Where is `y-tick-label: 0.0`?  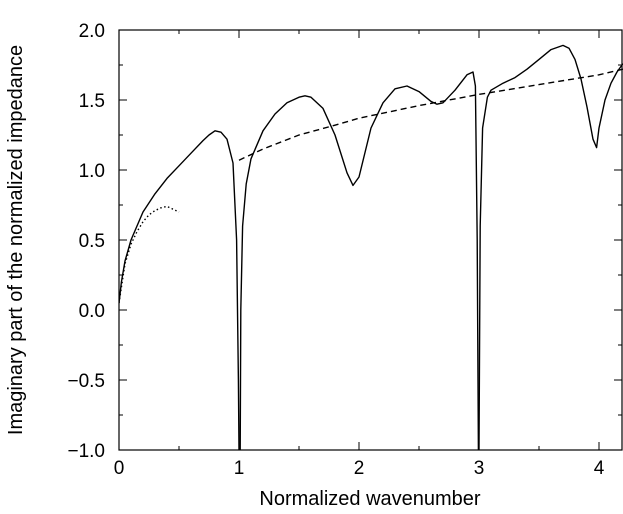 y-tick-label: 0.0 is located at coordinates (92, 311).